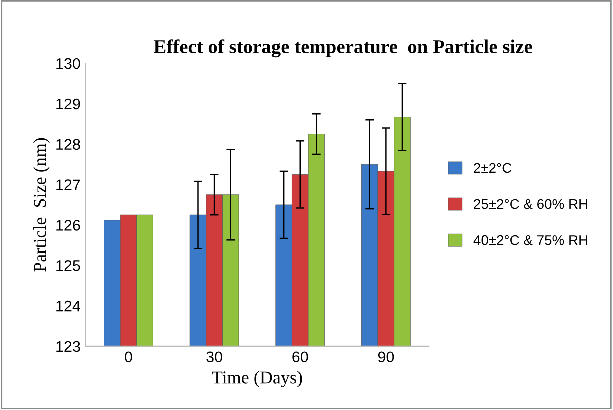  What do you see at coordinates (493, 168) in the screenshot?
I see `legend-label: 2±2°C` at bounding box center [493, 168].